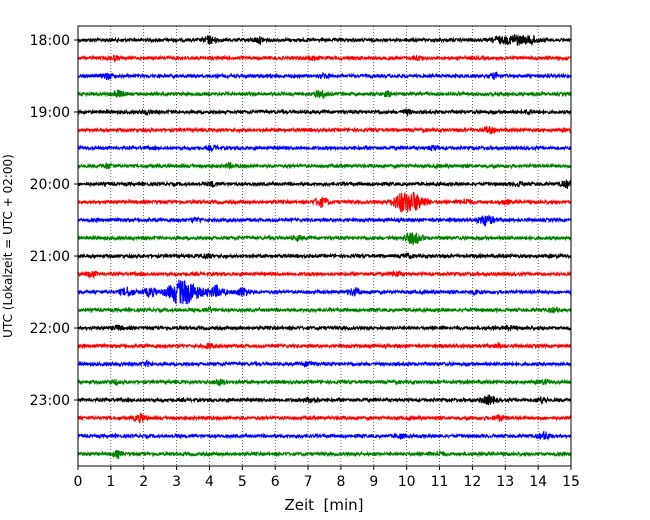 This screenshot has height=520, width=650. Describe the element at coordinates (78, 482) in the screenshot. I see `x-tick-label: 0` at that location.